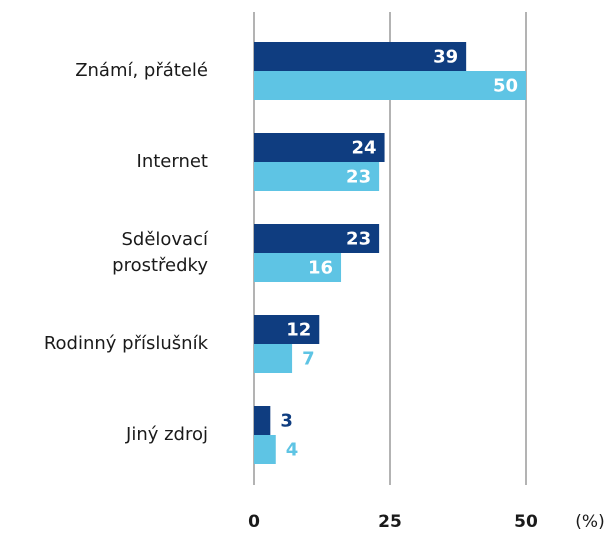 This screenshot has height=535, width=614. Describe the element at coordinates (141, 70) in the screenshot. I see `category-label: Známí, přátelé` at that location.